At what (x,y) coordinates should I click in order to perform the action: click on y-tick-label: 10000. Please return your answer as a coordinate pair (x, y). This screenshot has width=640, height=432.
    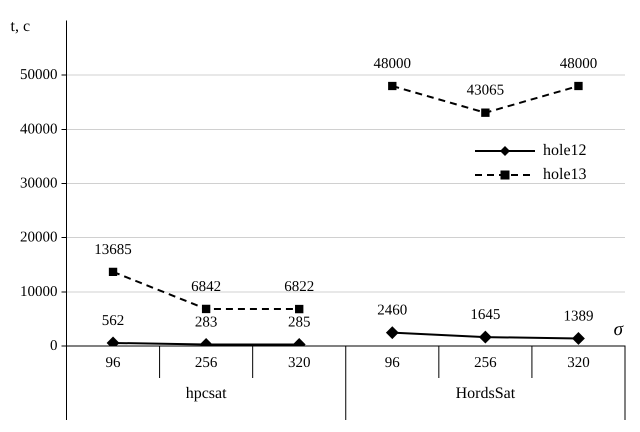
    Looking at the image, I should click on (39, 292).